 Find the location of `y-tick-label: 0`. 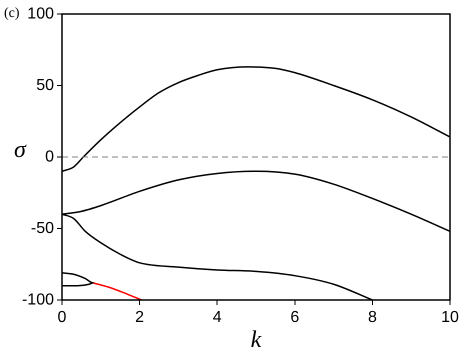

y-tick-label: 0 is located at coordinates (49, 157).